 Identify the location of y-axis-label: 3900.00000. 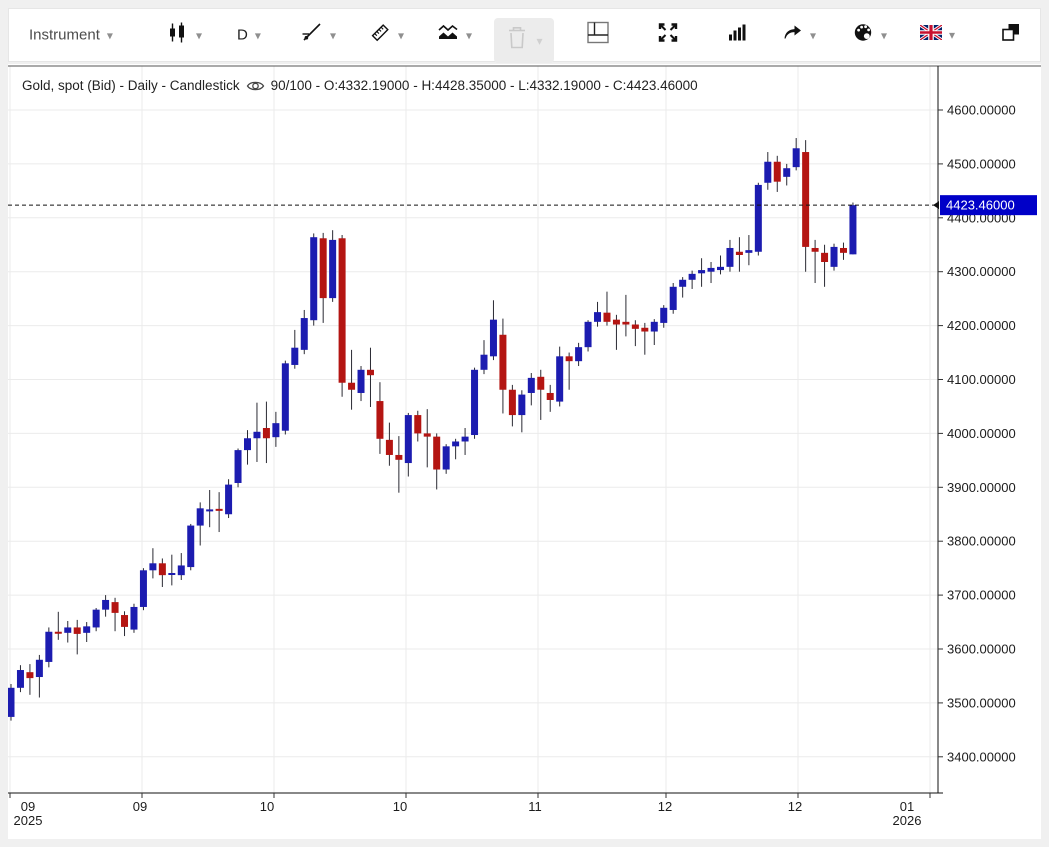
(981, 487).